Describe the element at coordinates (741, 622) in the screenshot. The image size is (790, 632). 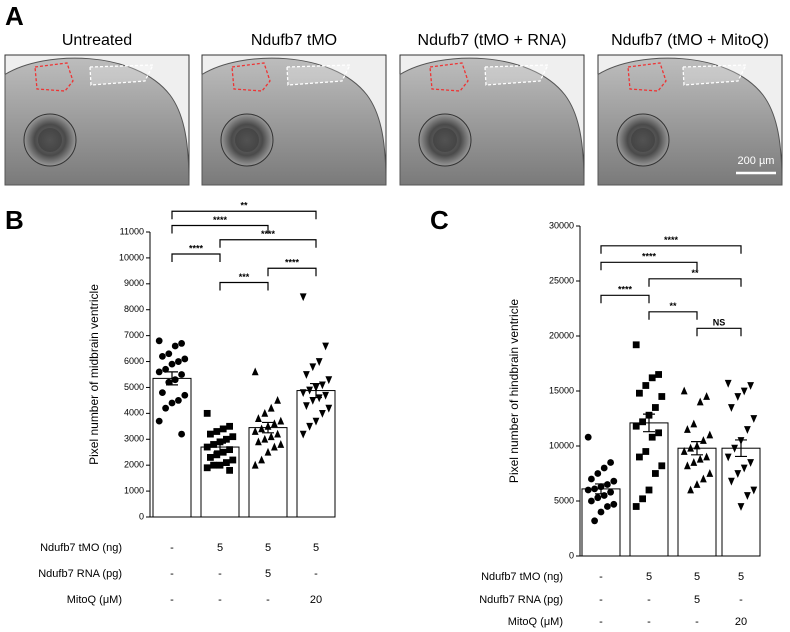
I see `condition-value: 20` at that location.